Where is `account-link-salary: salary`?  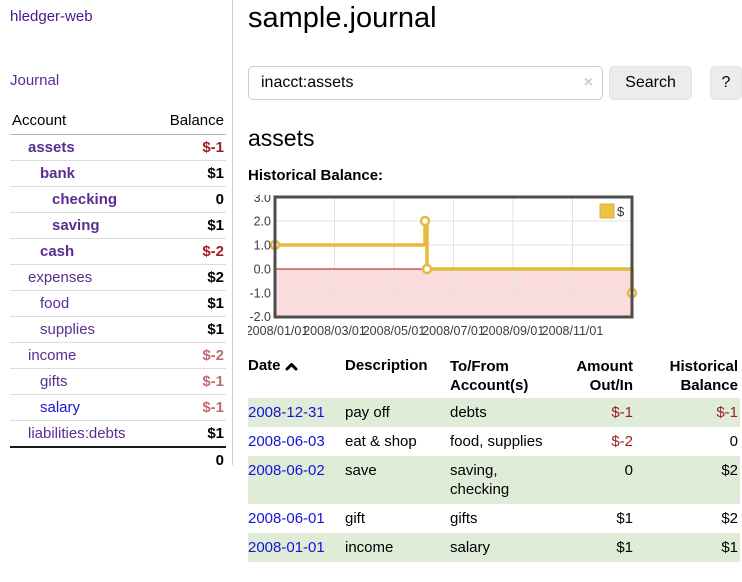 account-link-salary: salary is located at coordinates (60, 407).